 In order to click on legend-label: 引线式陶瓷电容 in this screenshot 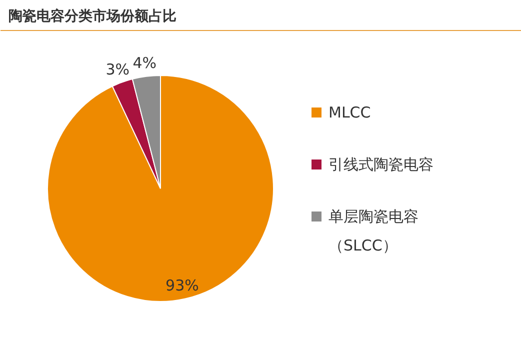, I will do `click(381, 165)`.